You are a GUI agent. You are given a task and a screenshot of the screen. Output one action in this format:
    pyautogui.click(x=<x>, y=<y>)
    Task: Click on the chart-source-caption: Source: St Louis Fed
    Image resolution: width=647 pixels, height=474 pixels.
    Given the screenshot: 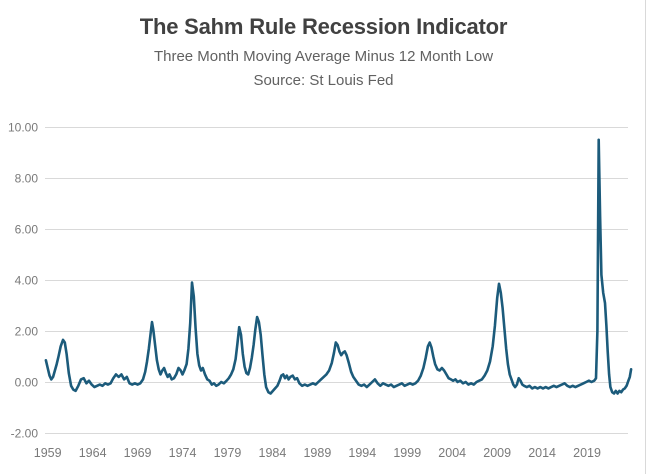 What is the action you would take?
    pyautogui.click(x=323, y=80)
    